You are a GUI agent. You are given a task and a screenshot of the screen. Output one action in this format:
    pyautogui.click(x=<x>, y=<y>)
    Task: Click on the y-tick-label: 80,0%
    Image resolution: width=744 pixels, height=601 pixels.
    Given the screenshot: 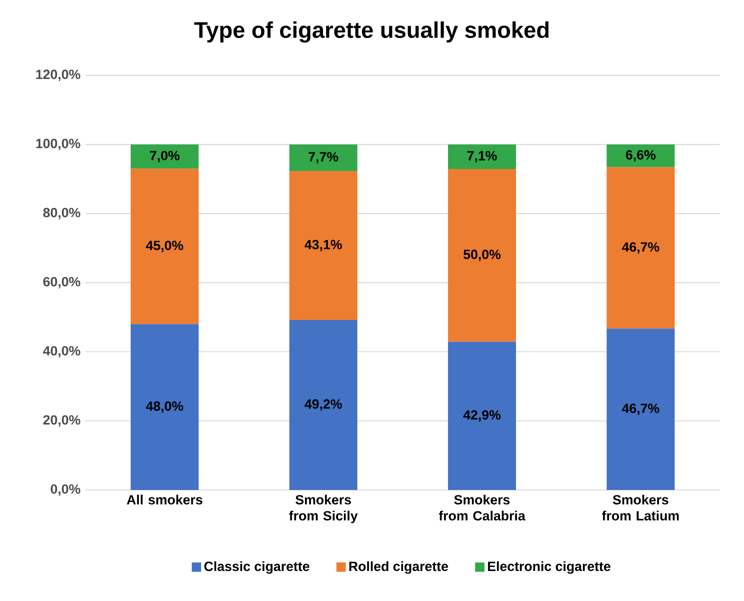 What is the action you would take?
    pyautogui.click(x=61, y=214)
    